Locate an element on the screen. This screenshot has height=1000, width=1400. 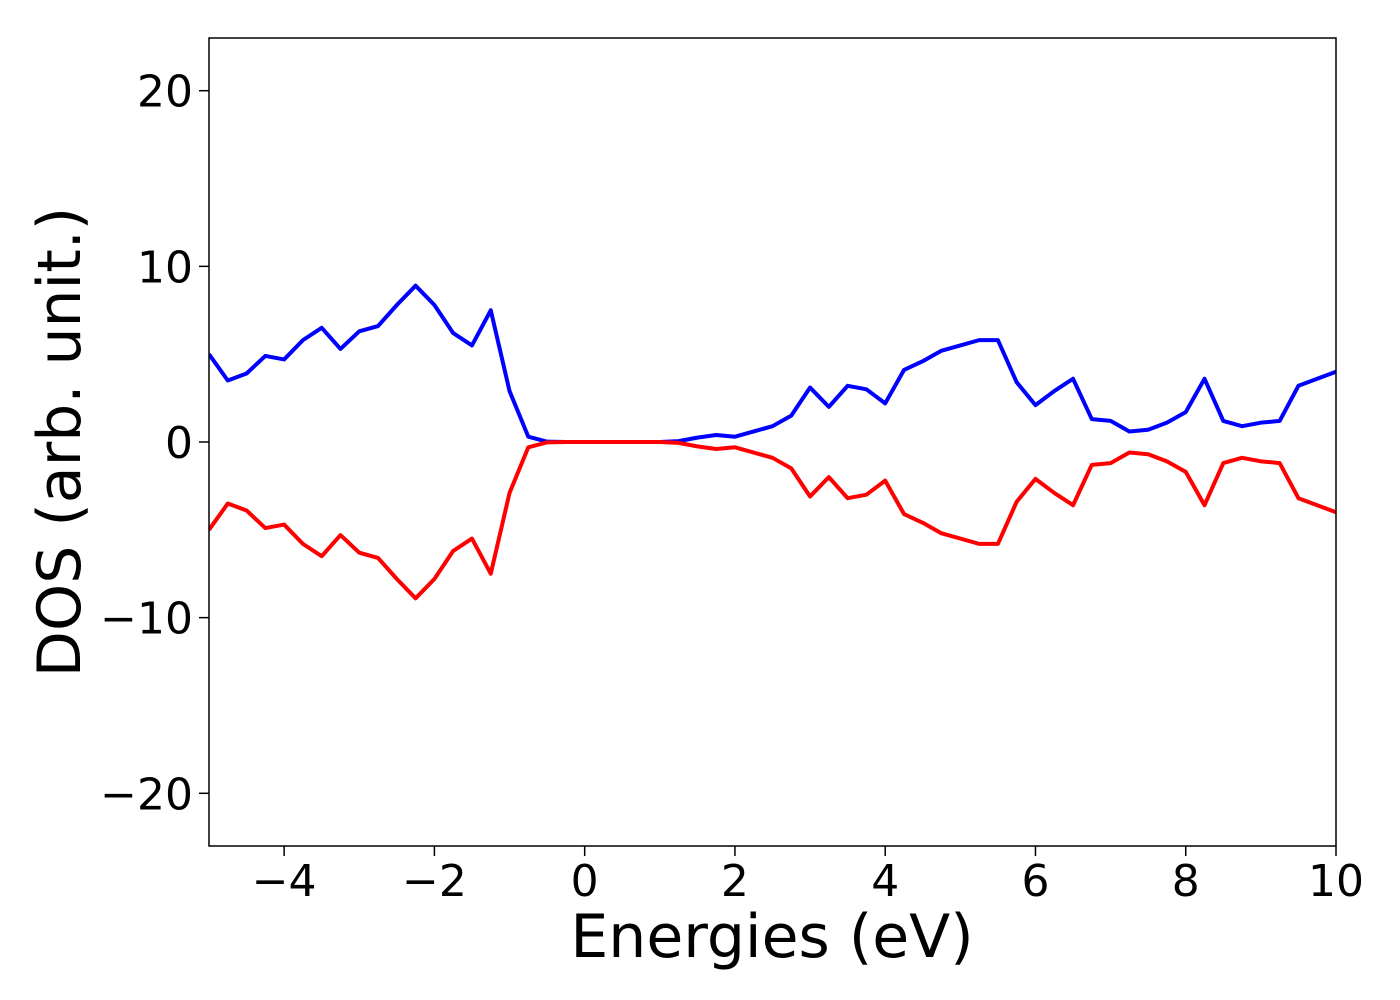
x-tick-label: 6 is located at coordinates (1035, 881).